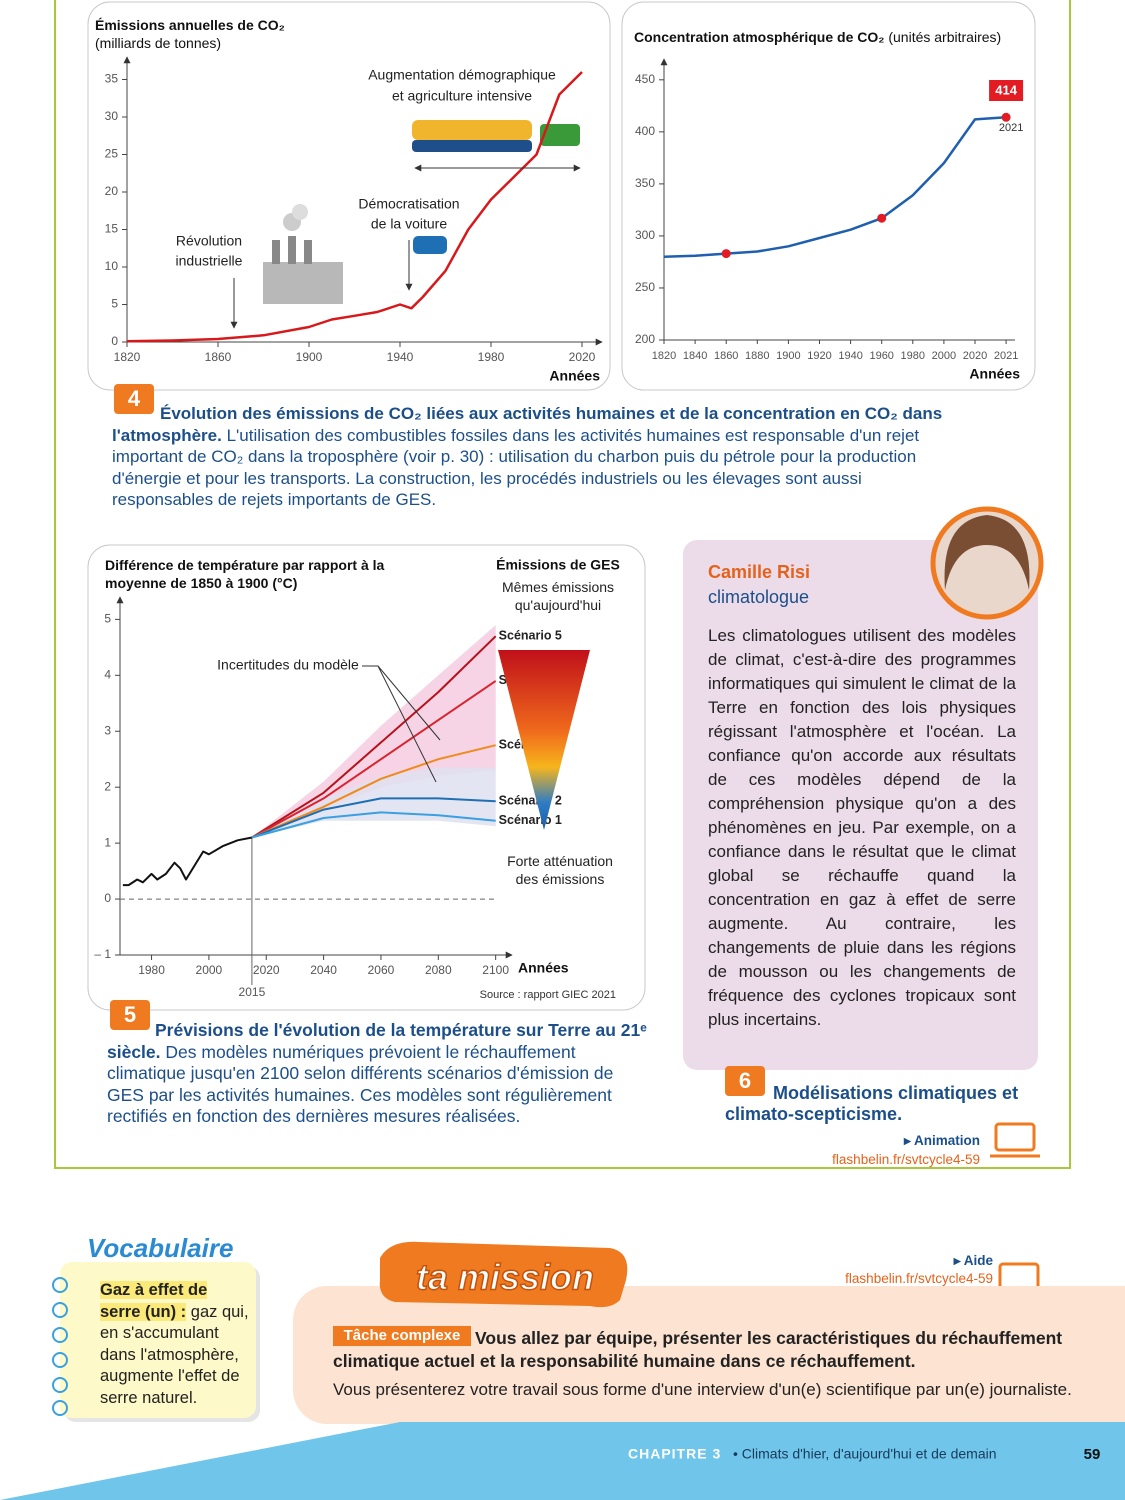  I want to click on mission-band, so click(709, 1355).